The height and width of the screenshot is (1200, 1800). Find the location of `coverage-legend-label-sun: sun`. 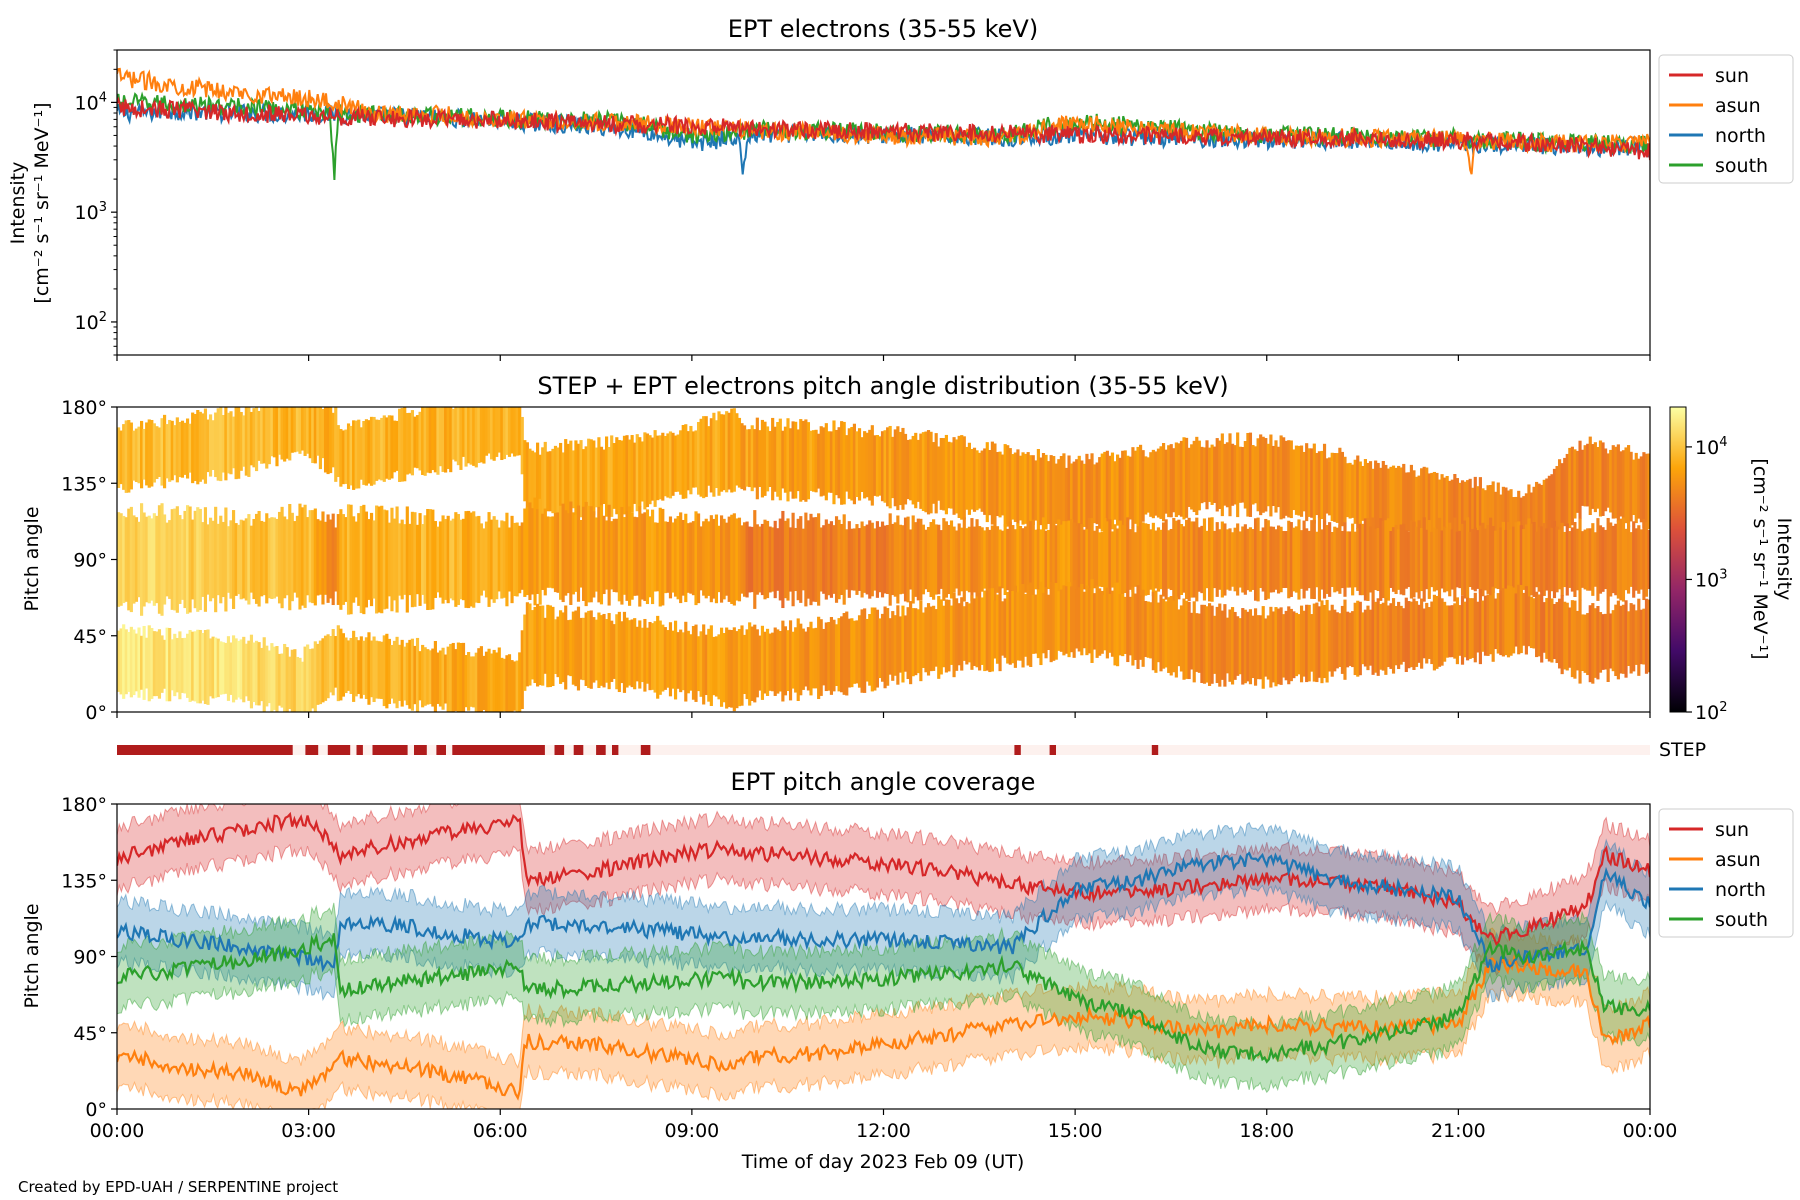

coverage-legend-label-sun: sun is located at coordinates (1732, 830).